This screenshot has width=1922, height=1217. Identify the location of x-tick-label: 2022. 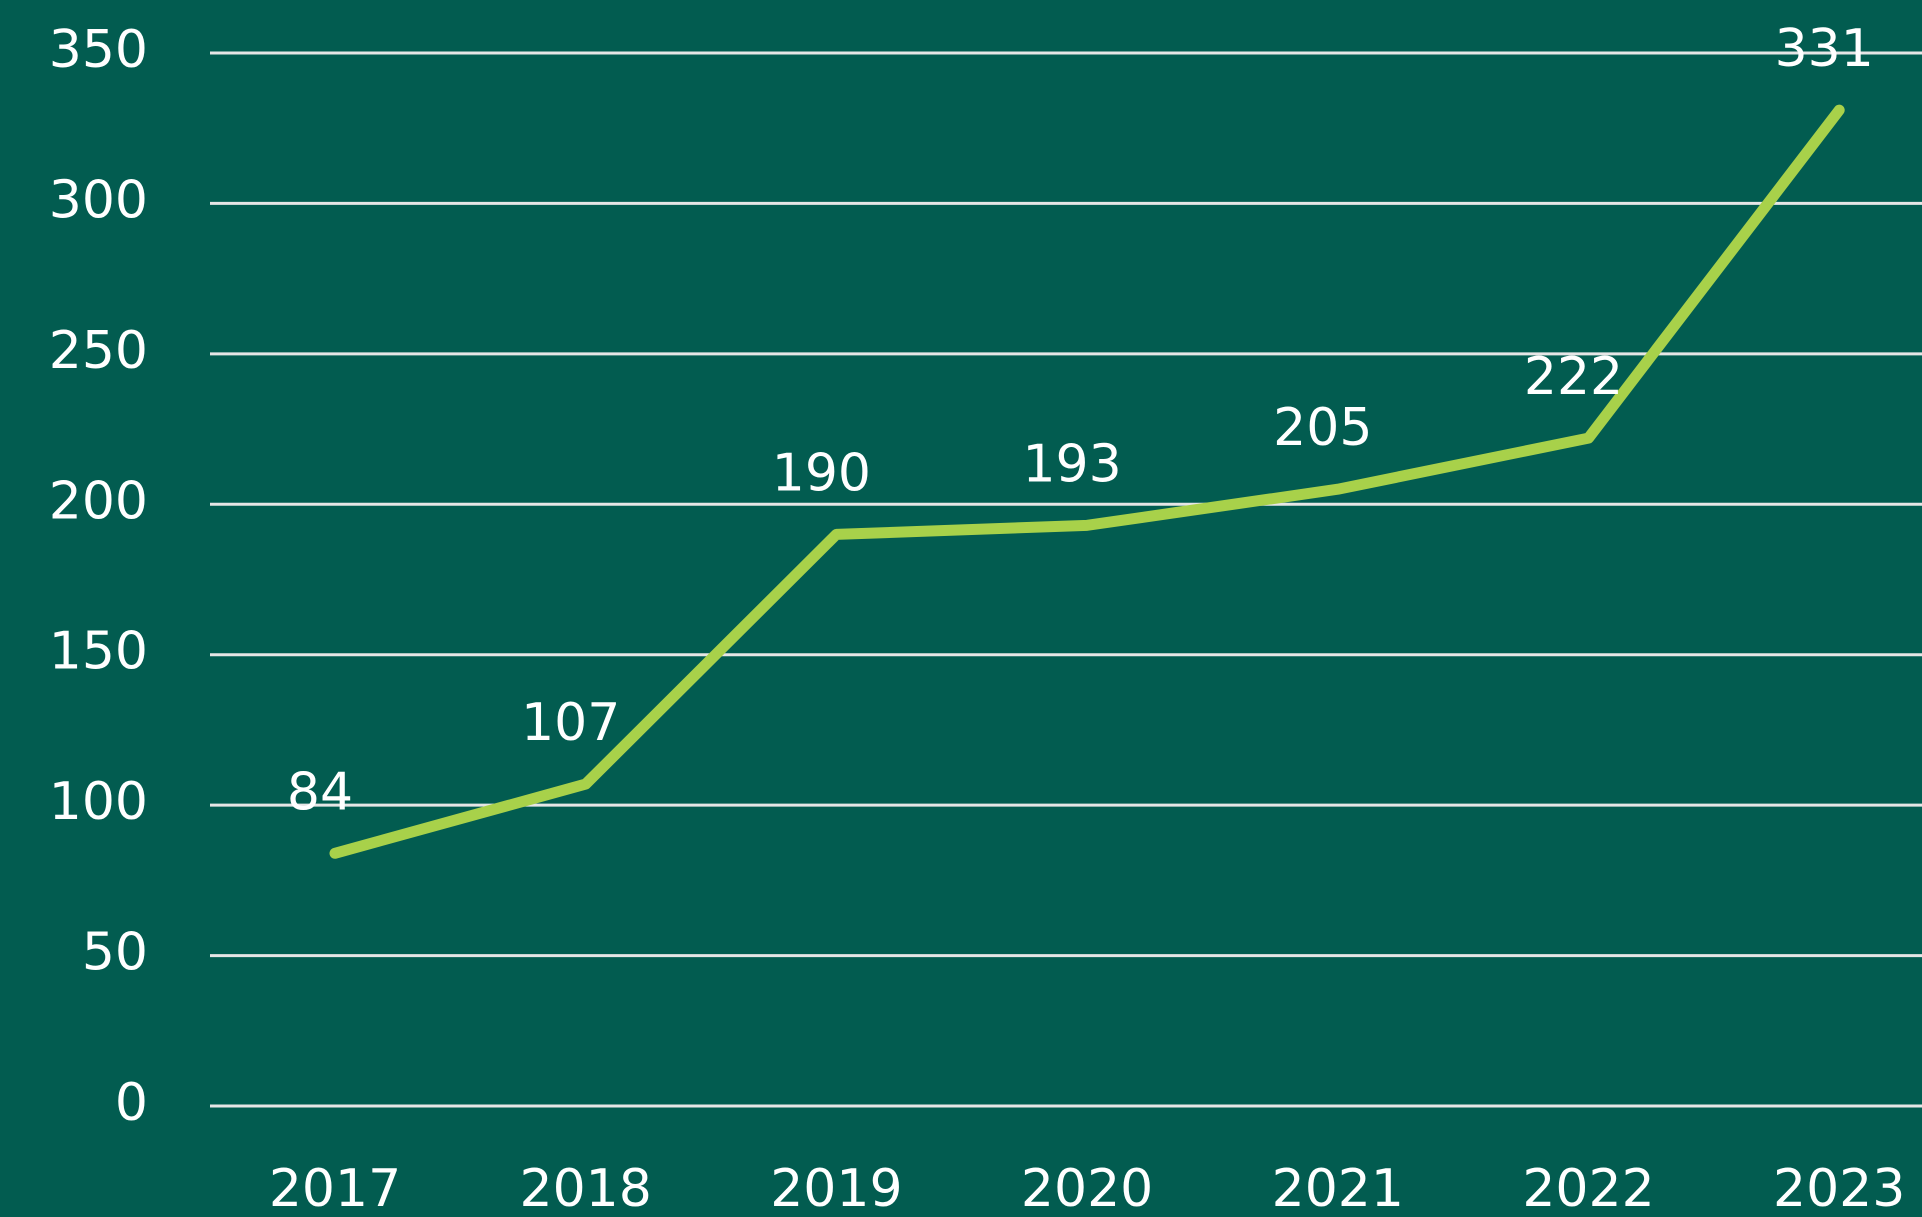
(1588, 1188).